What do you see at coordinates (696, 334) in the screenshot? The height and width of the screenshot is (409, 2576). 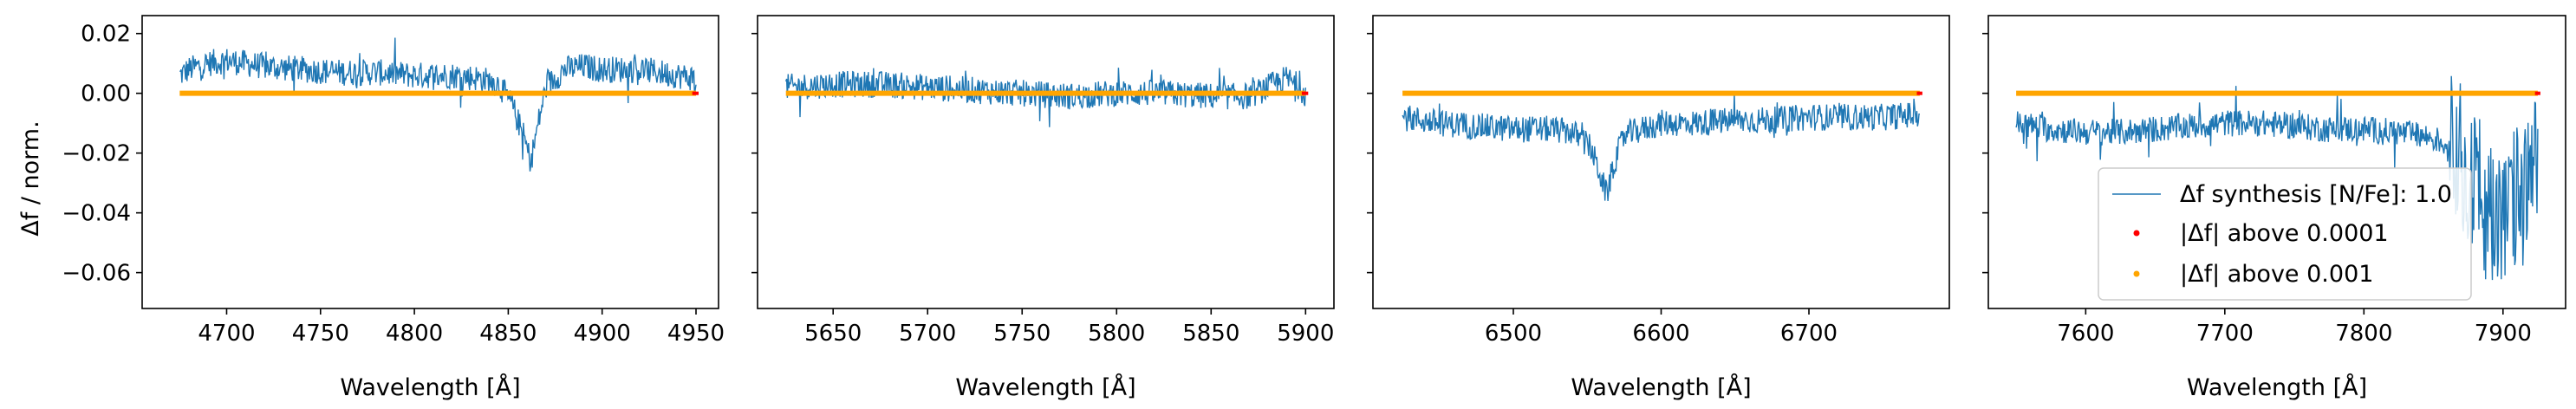 I see `x-tick-label: 4950` at bounding box center [696, 334].